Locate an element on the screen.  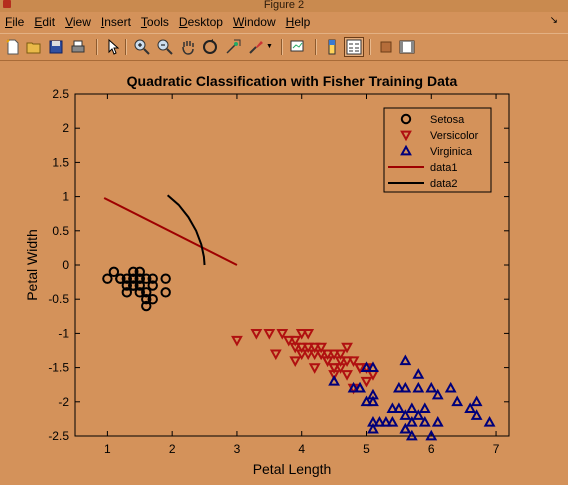
new-figure-button is located at coordinates (13, 47).